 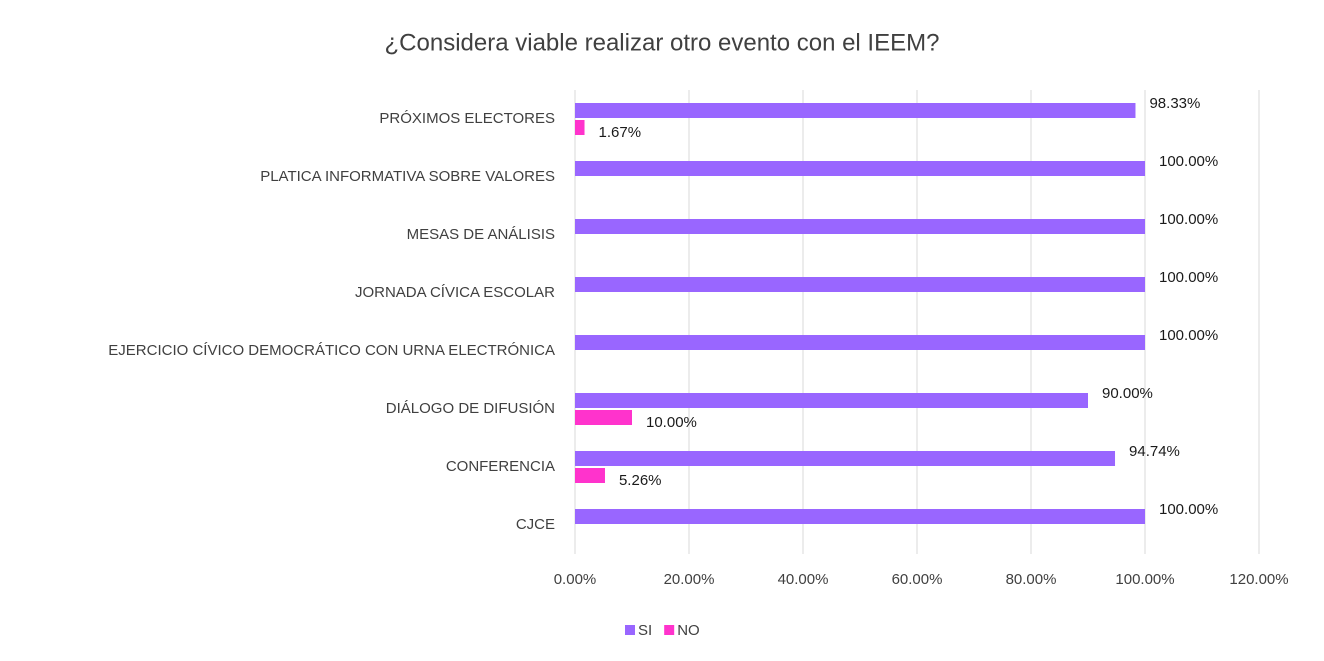 What do you see at coordinates (1144, 579) in the screenshot?
I see `x-tick-label: 100.00%` at bounding box center [1144, 579].